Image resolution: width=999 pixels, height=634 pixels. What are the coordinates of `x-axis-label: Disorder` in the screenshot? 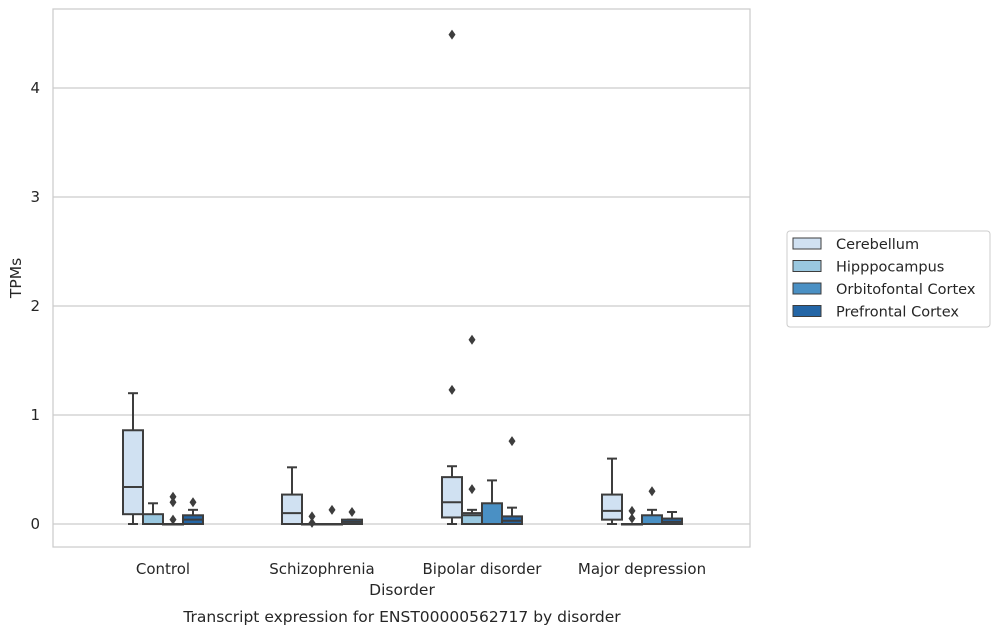 It's located at (402, 590).